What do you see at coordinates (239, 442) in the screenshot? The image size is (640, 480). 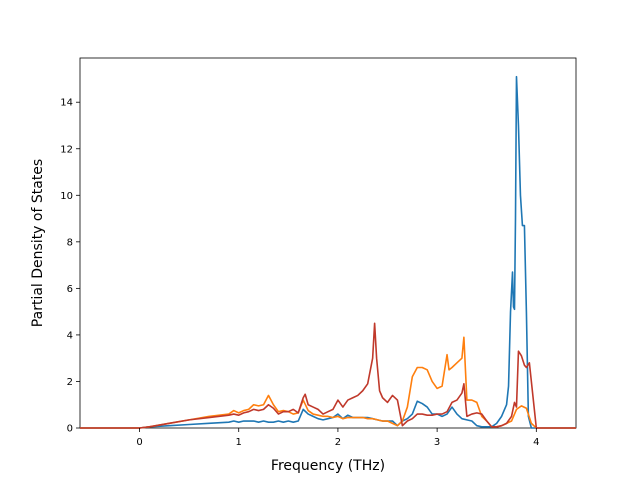 I see `x-tick-label: 1` at bounding box center [239, 442].